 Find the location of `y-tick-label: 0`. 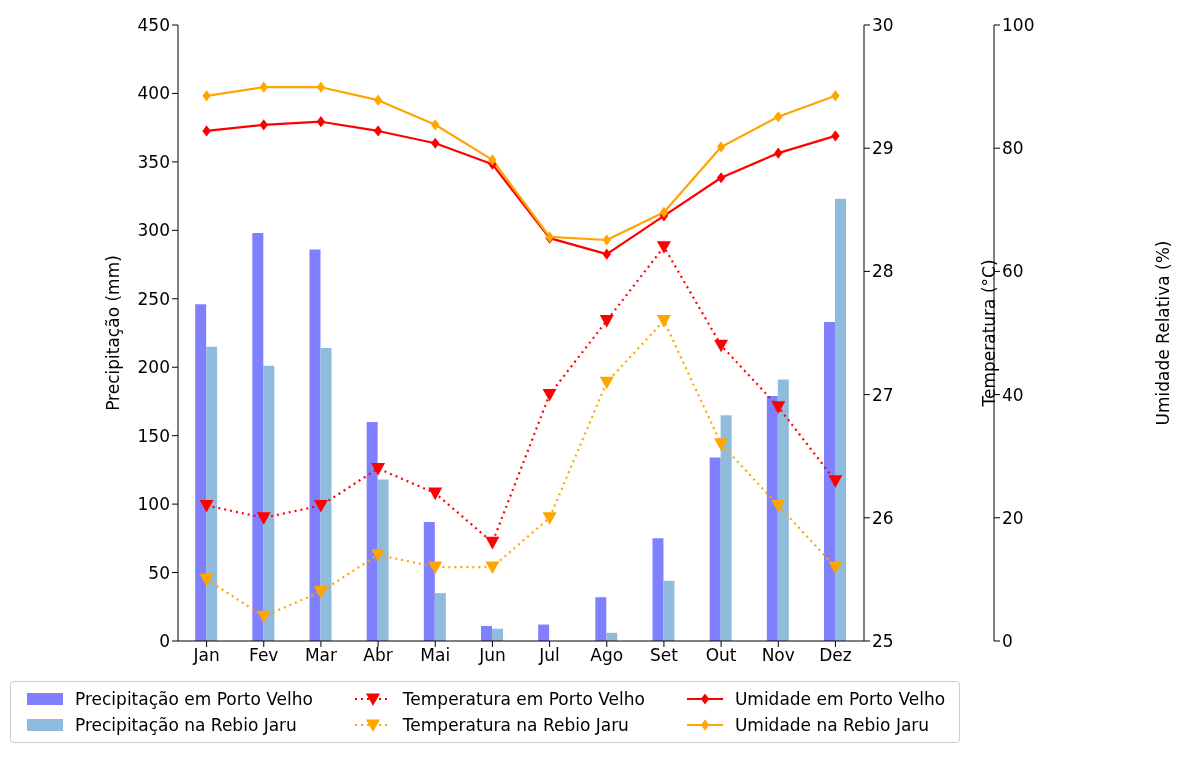

y-tick-label: 0 is located at coordinates (164, 641).